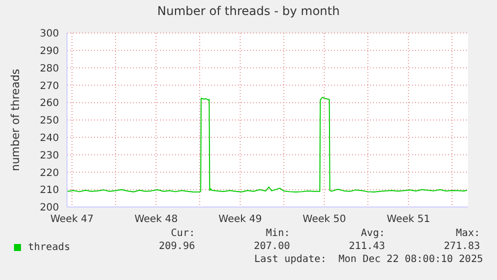  Describe the element at coordinates (156, 220) in the screenshot. I see `x-tick-label: Week 48` at that location.